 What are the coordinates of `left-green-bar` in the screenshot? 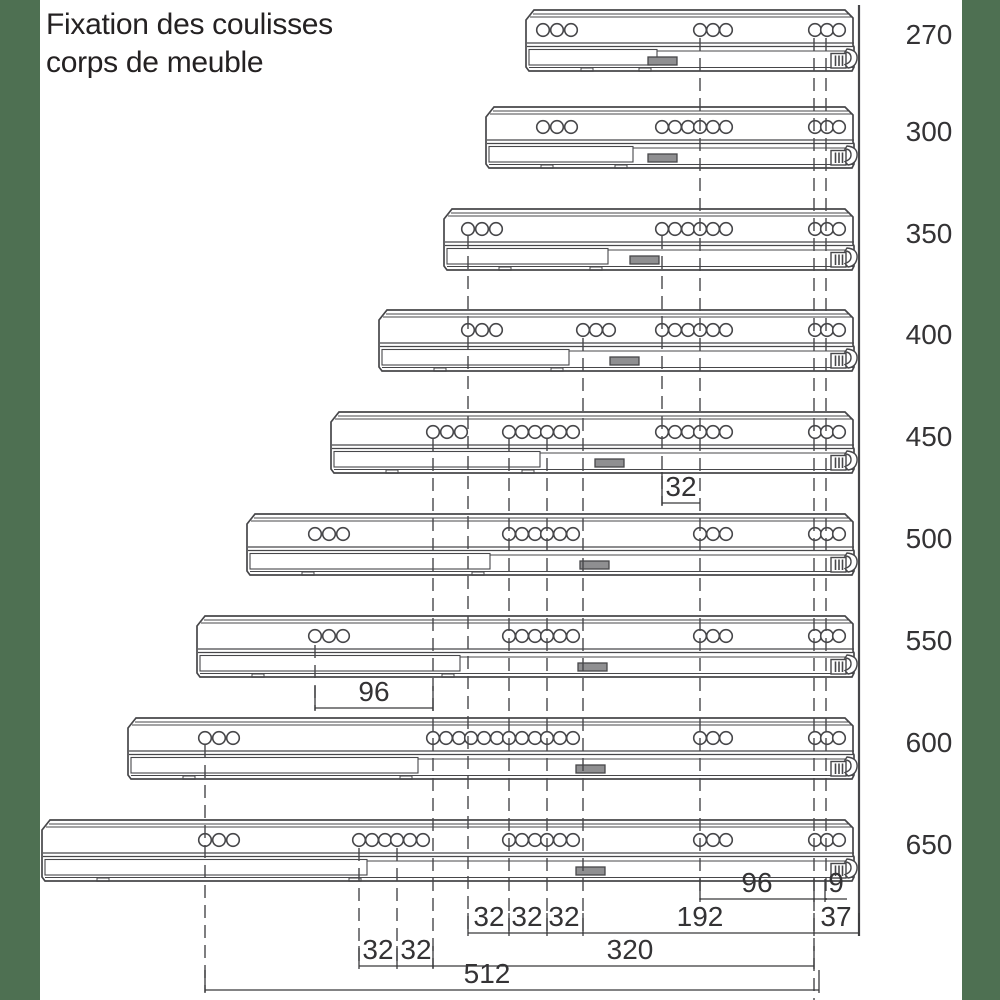 It's located at (20, 500).